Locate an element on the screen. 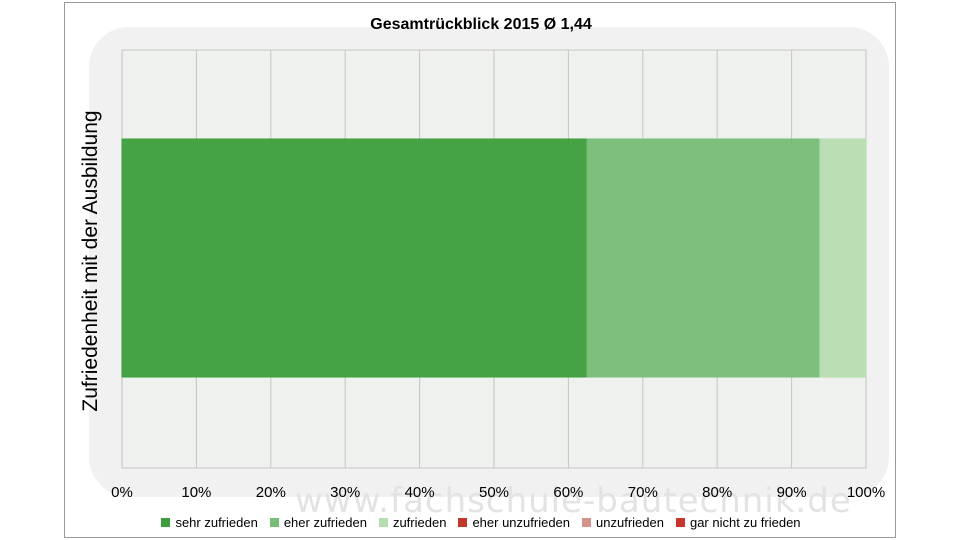 The width and height of the screenshot is (960, 540). legend-item: unzufrieden is located at coordinates (623, 522).